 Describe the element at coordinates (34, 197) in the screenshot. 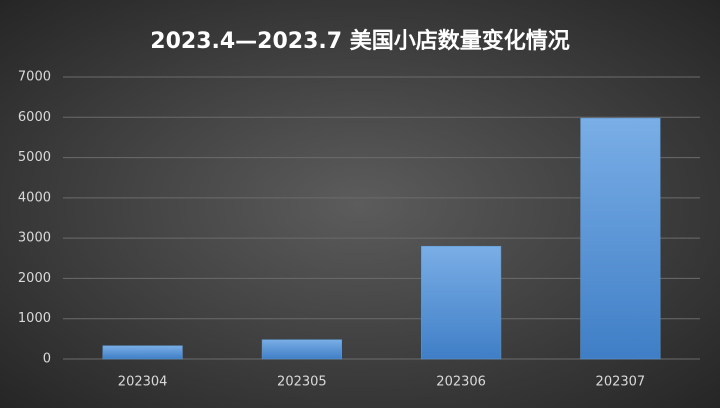

I see `y-tick-label: 4000` at that location.